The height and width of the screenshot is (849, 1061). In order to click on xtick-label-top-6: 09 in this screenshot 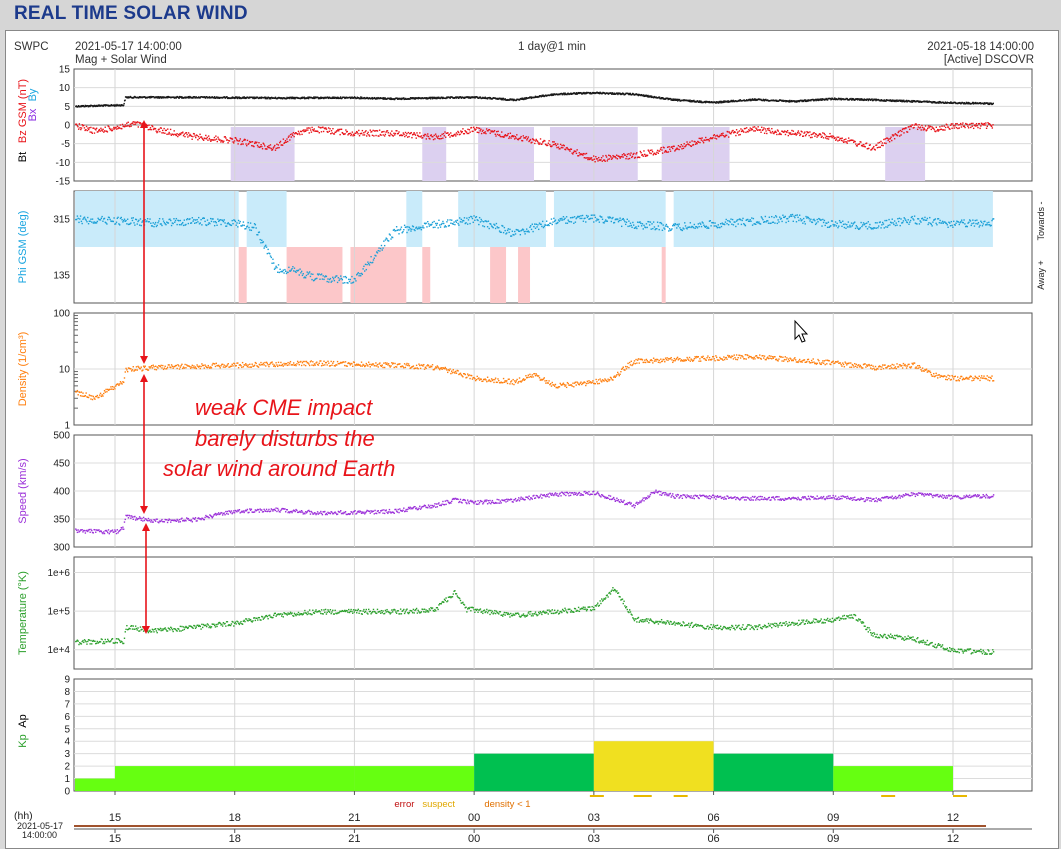, I will do `click(833, 818)`.